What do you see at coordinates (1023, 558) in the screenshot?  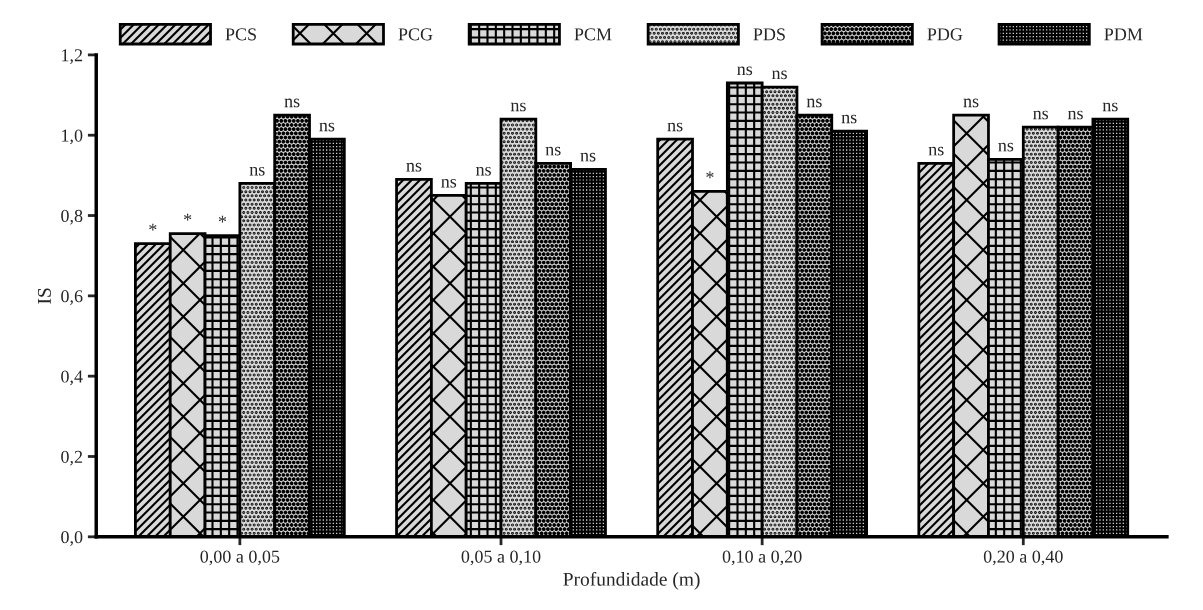 I see `x-tick-label: 0,20 a 0,40` at bounding box center [1023, 558].